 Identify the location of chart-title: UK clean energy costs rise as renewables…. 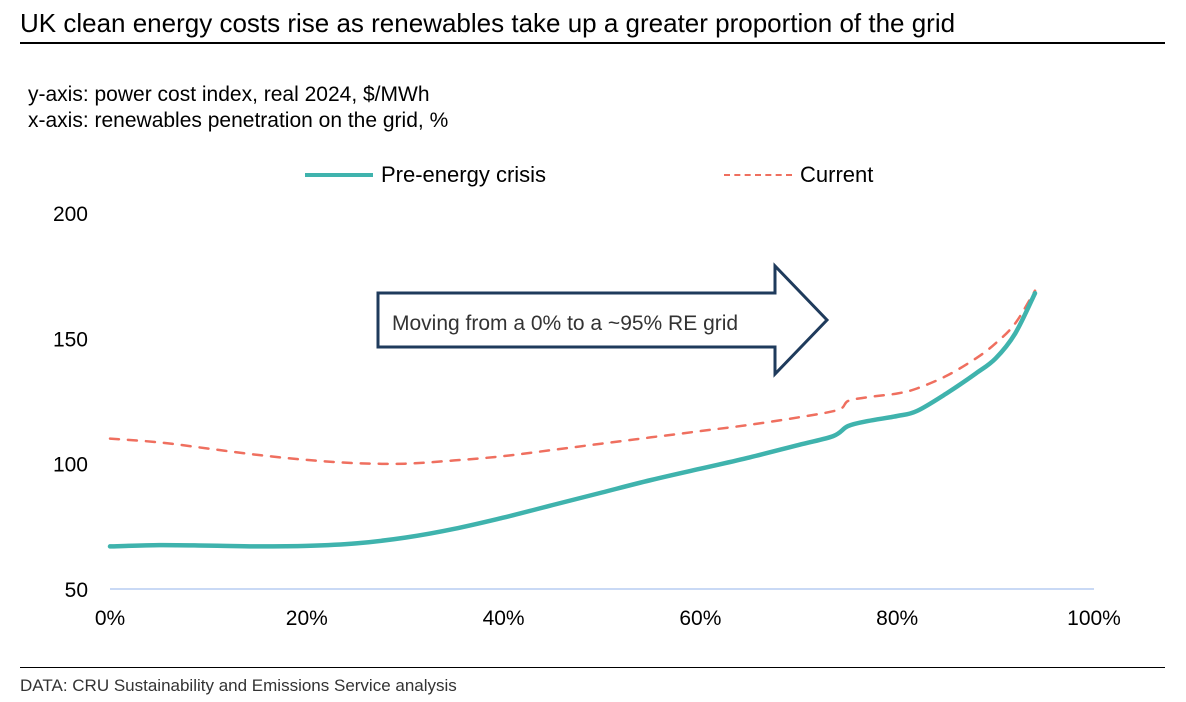
(488, 23).